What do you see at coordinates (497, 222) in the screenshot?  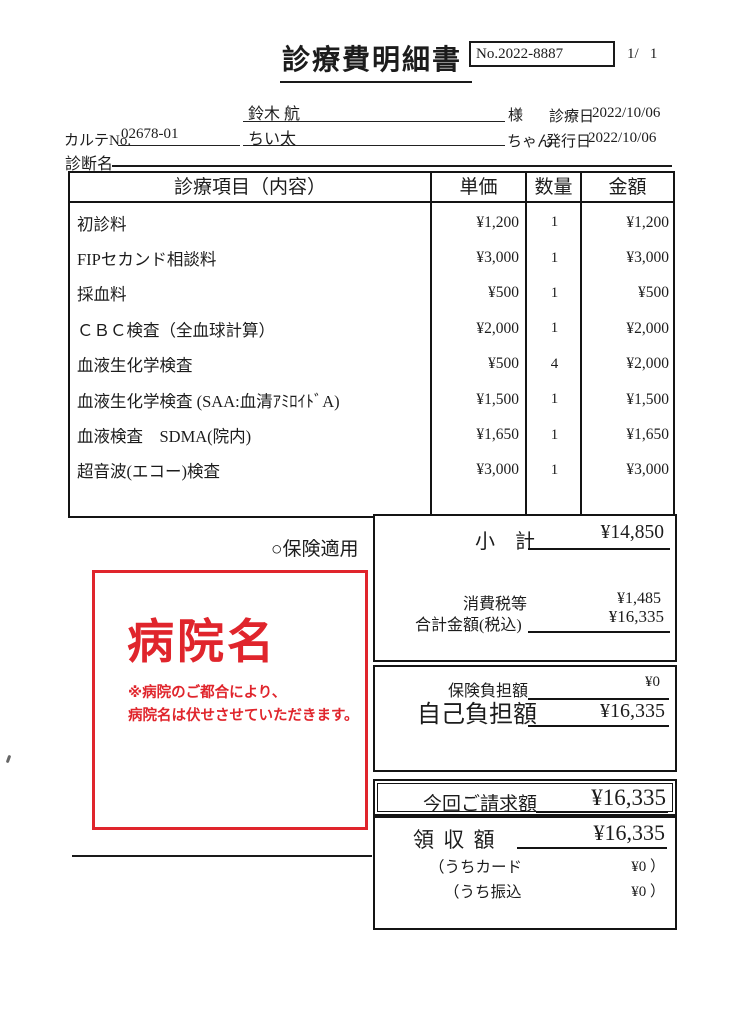 I see `item-unit-price: ¥1,200` at bounding box center [497, 222].